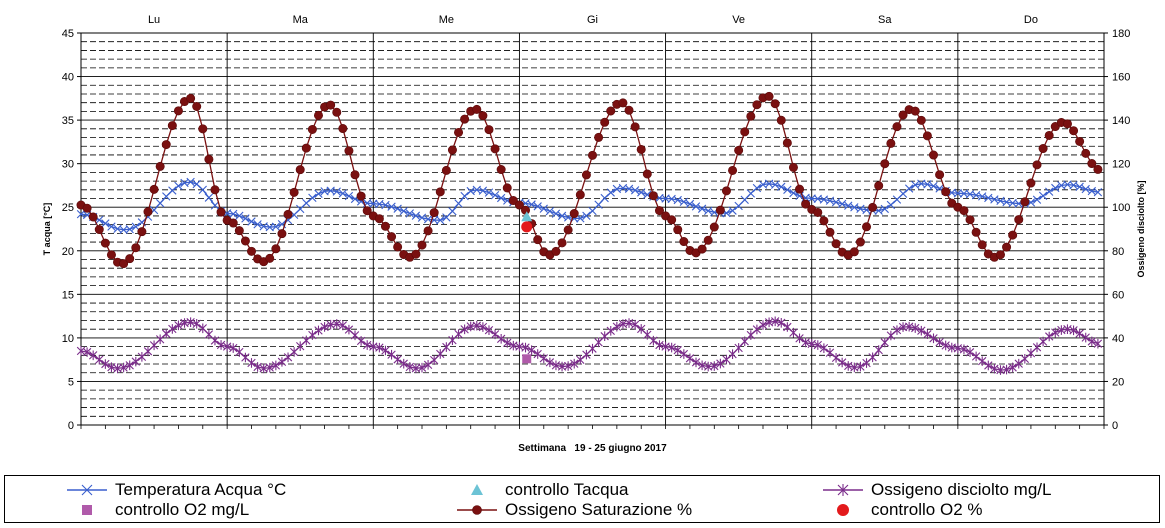 This screenshot has width=1165, height=528. I want to click on y2-tick-label: 160, so click(1121, 78).